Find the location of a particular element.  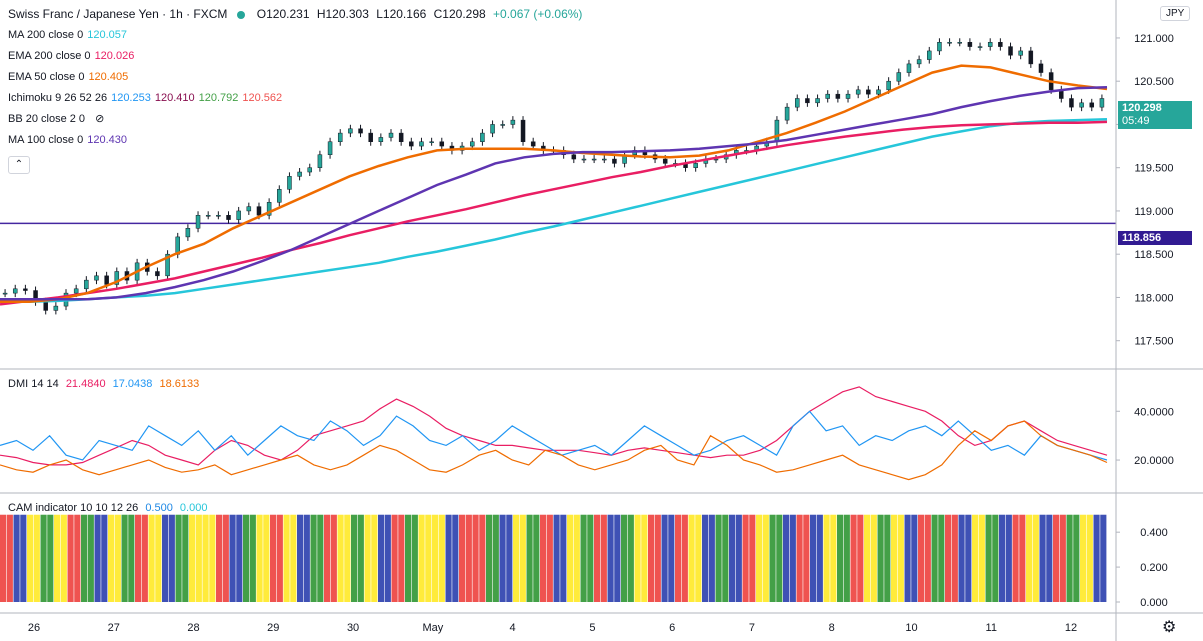

ohlc-open: O120.231 is located at coordinates (283, 14).